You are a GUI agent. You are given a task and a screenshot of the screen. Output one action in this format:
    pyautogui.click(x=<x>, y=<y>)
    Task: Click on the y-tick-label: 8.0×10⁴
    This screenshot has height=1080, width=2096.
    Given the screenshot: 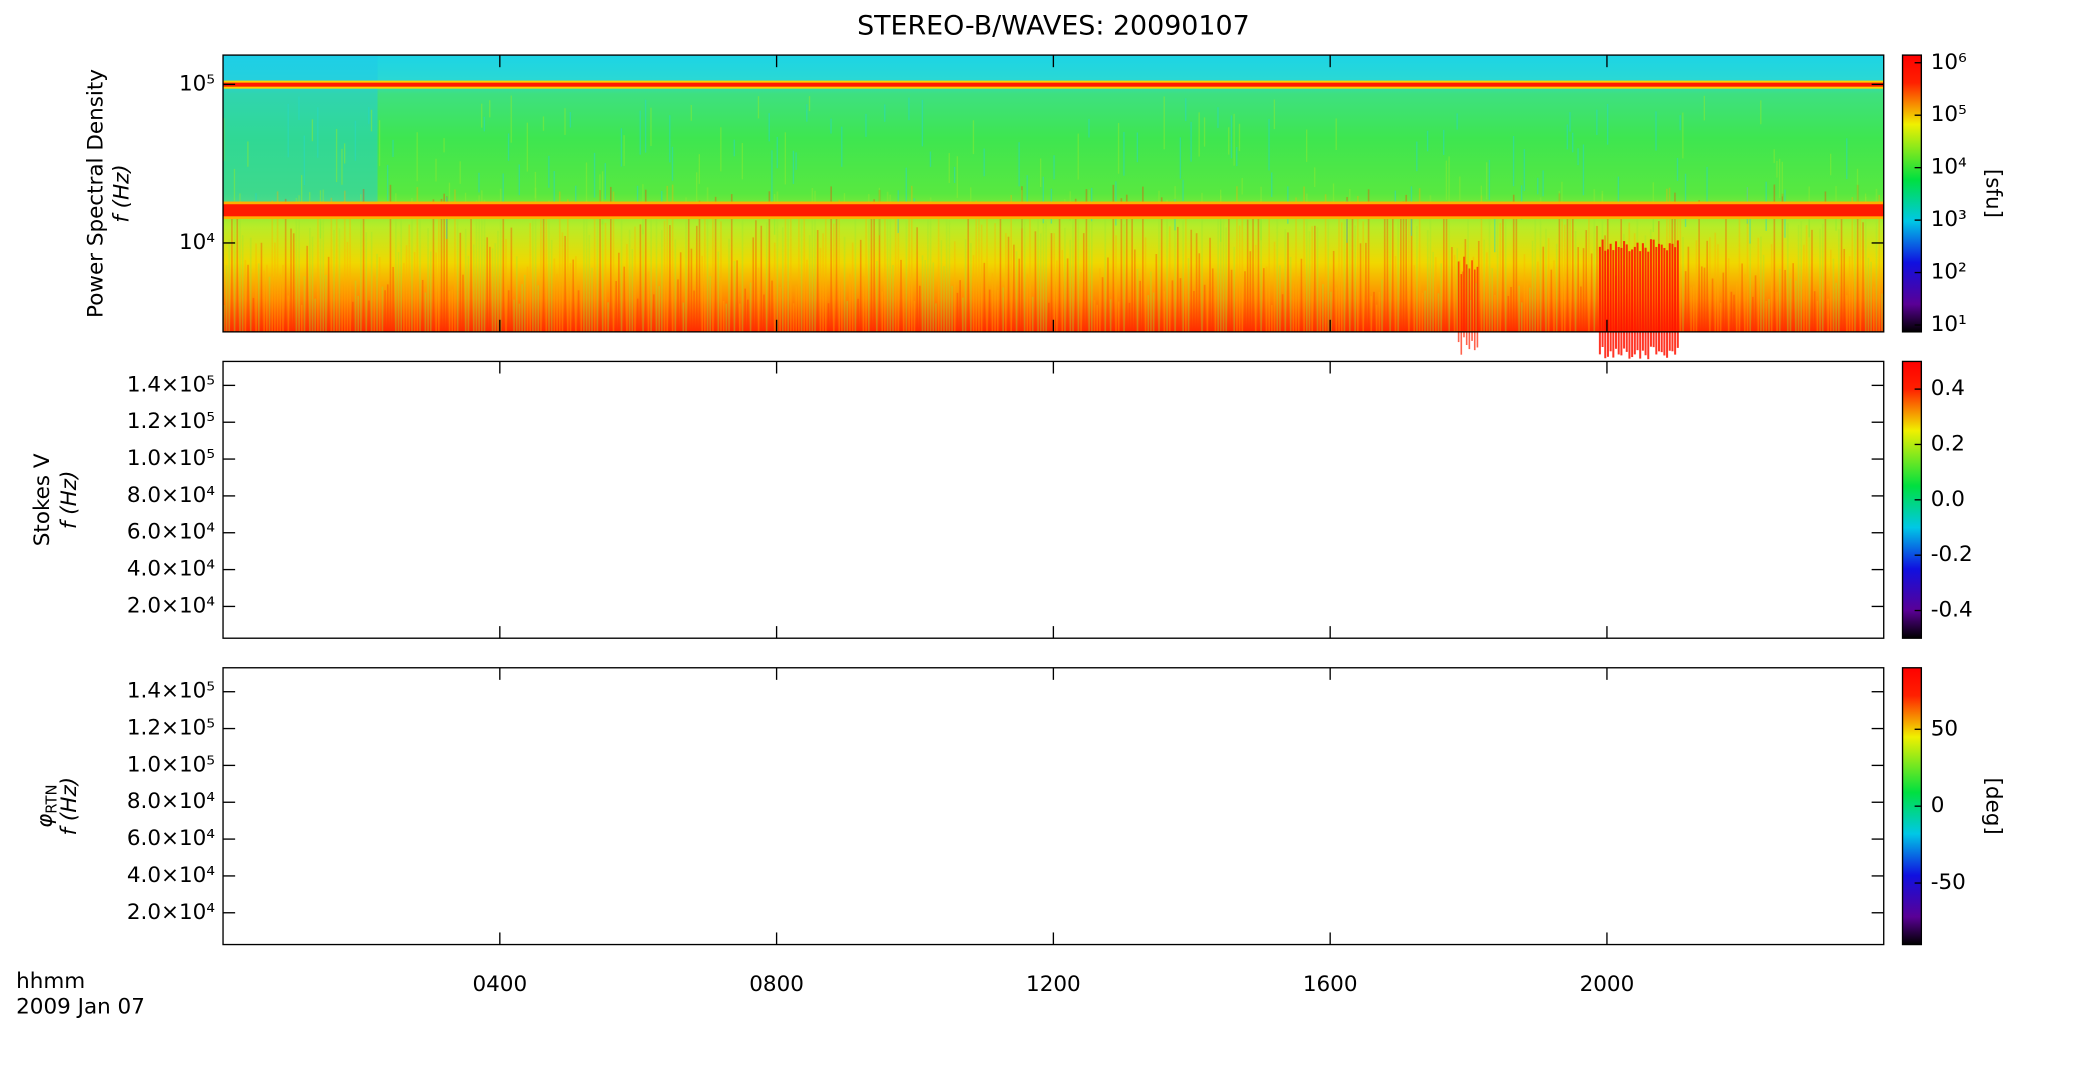 What is the action you would take?
    pyautogui.click(x=171, y=801)
    